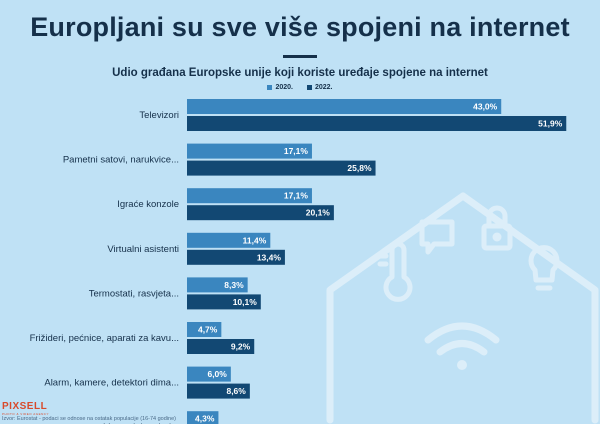 The width and height of the screenshot is (600, 424). What do you see at coordinates (25, 406) in the screenshot?
I see `pixsell-logo: PIXSELL` at bounding box center [25, 406].